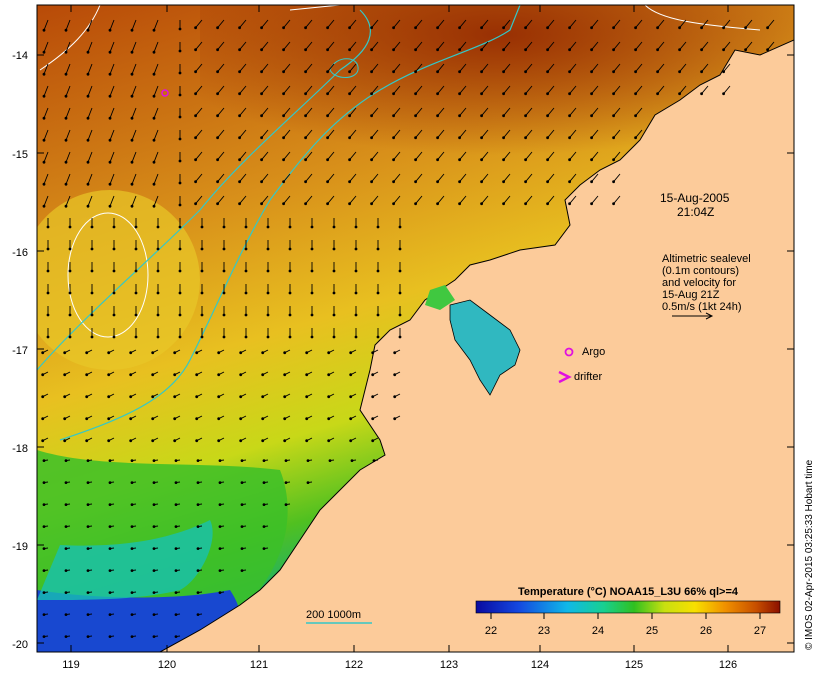 The height and width of the screenshot is (680, 820). What do you see at coordinates (165, 93) in the screenshot?
I see `argo-float-marker-icon` at bounding box center [165, 93].